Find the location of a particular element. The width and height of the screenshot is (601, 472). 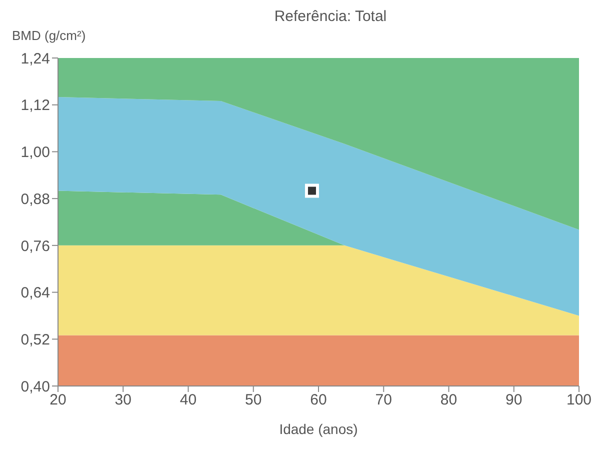

x-tick-label: 90 is located at coordinates (514, 400).